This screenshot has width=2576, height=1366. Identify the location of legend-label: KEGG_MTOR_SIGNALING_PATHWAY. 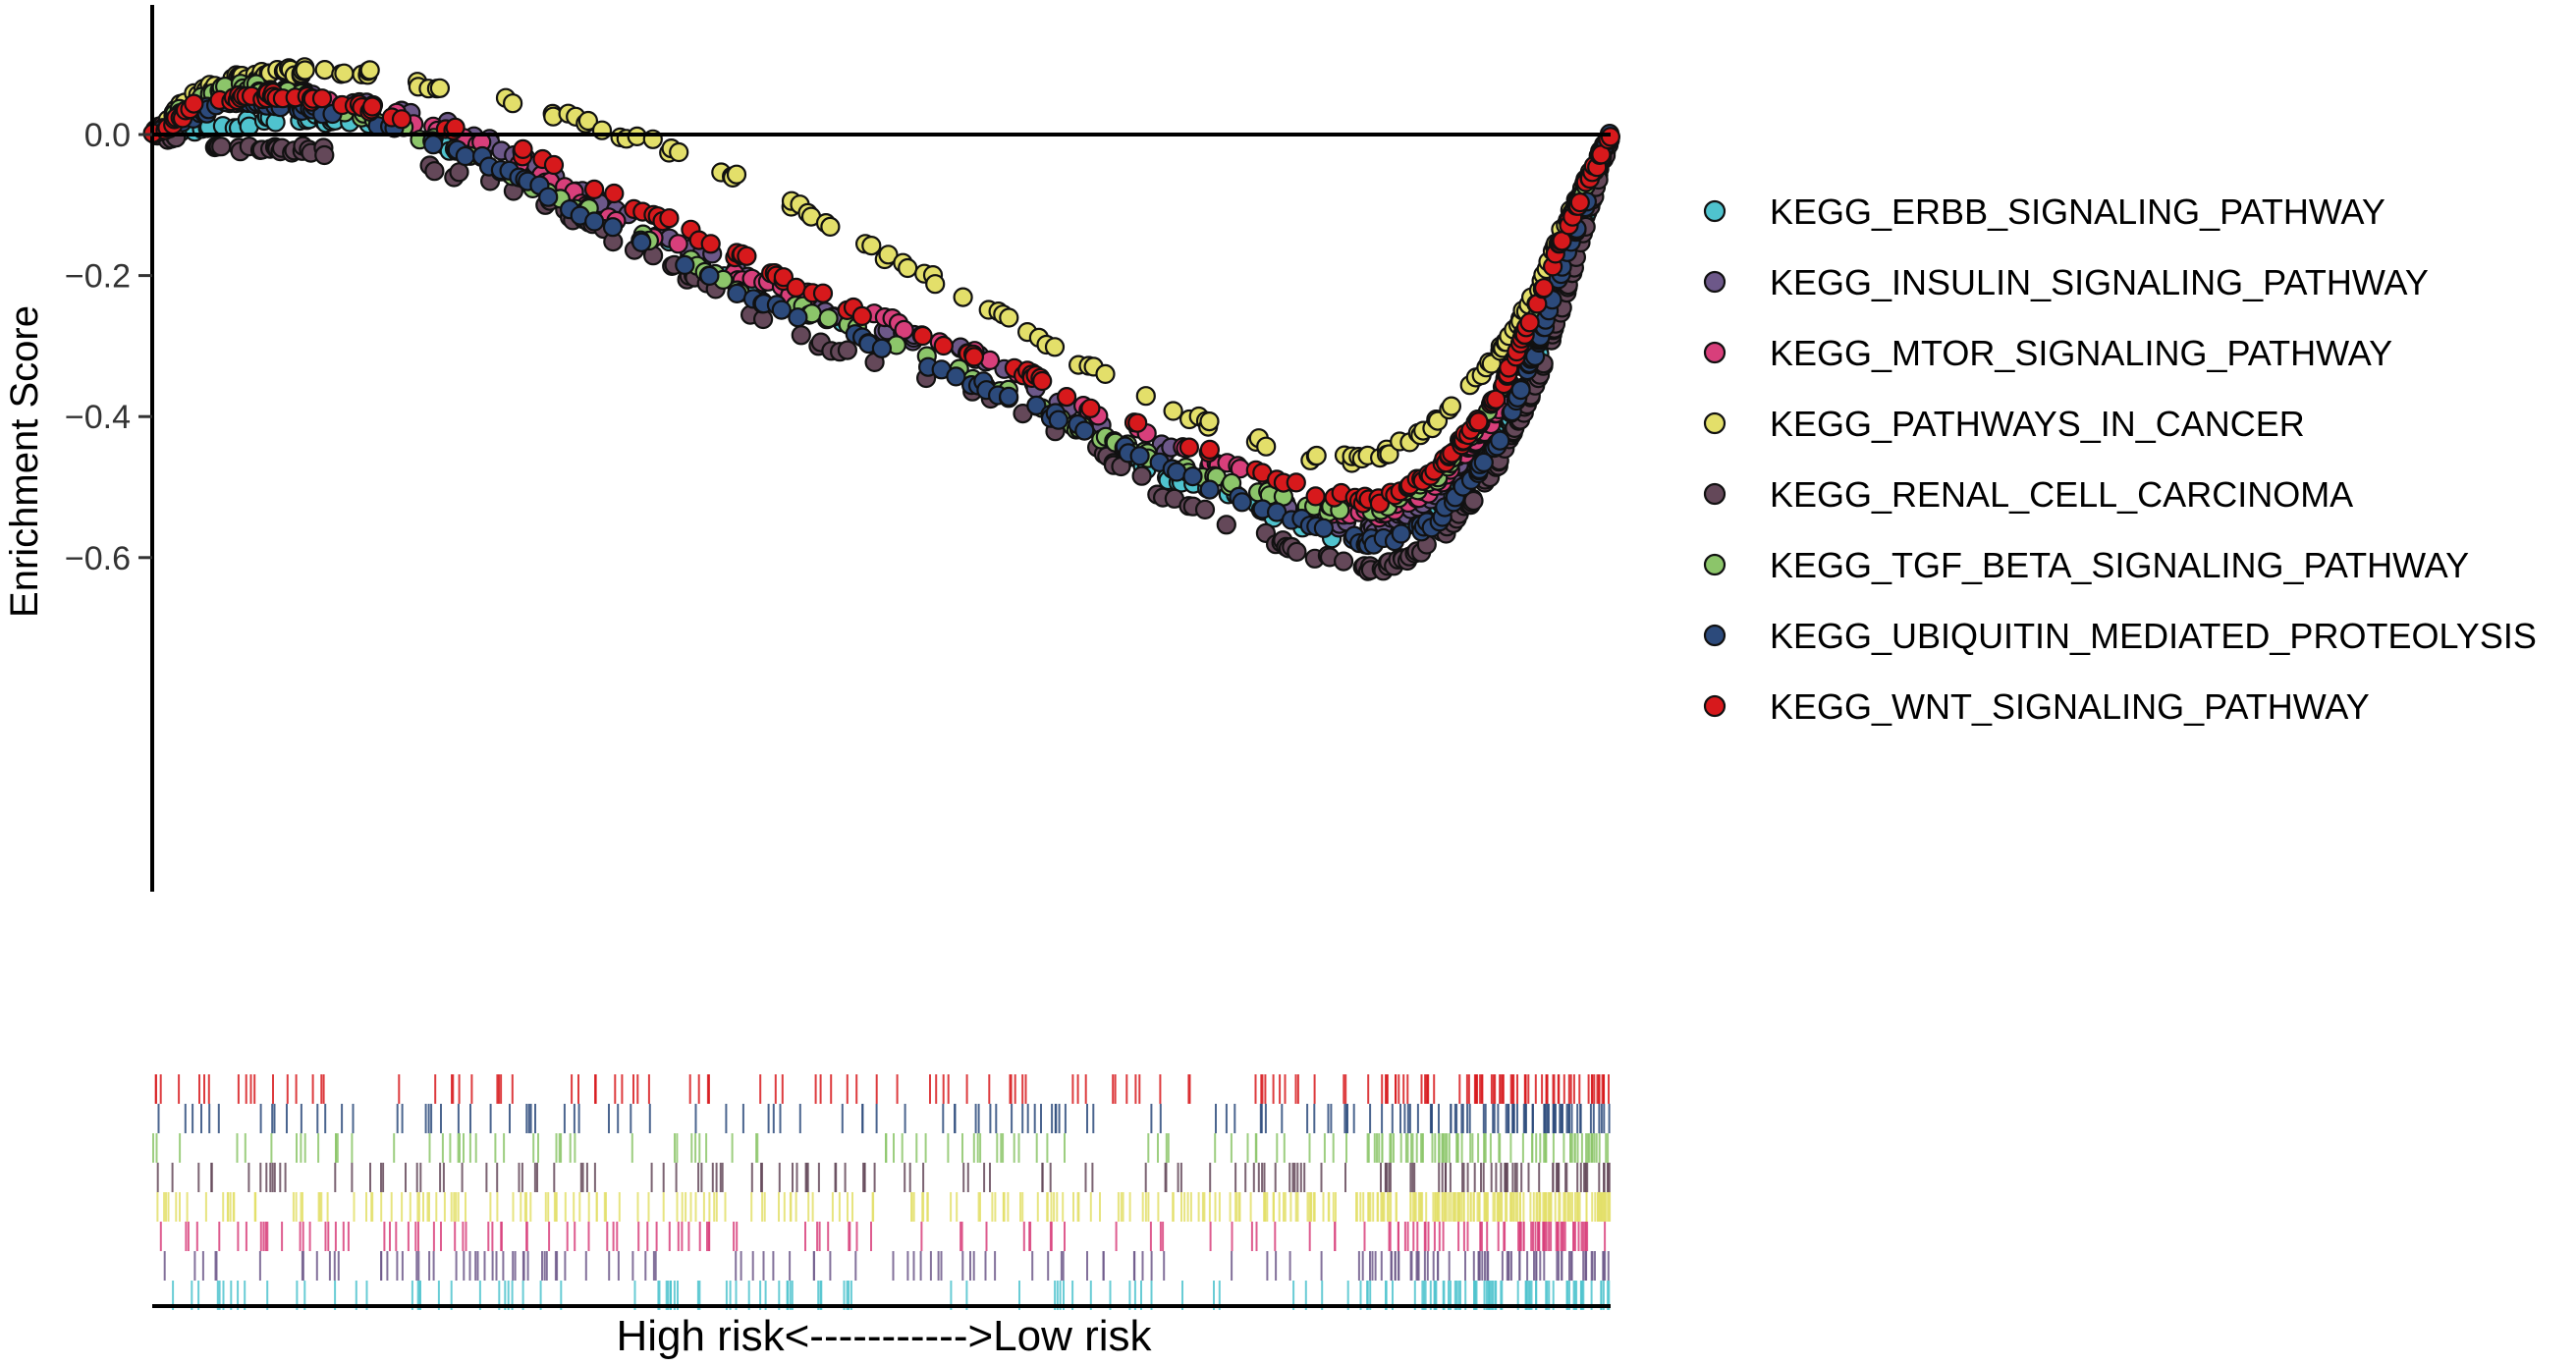
(2081, 353).